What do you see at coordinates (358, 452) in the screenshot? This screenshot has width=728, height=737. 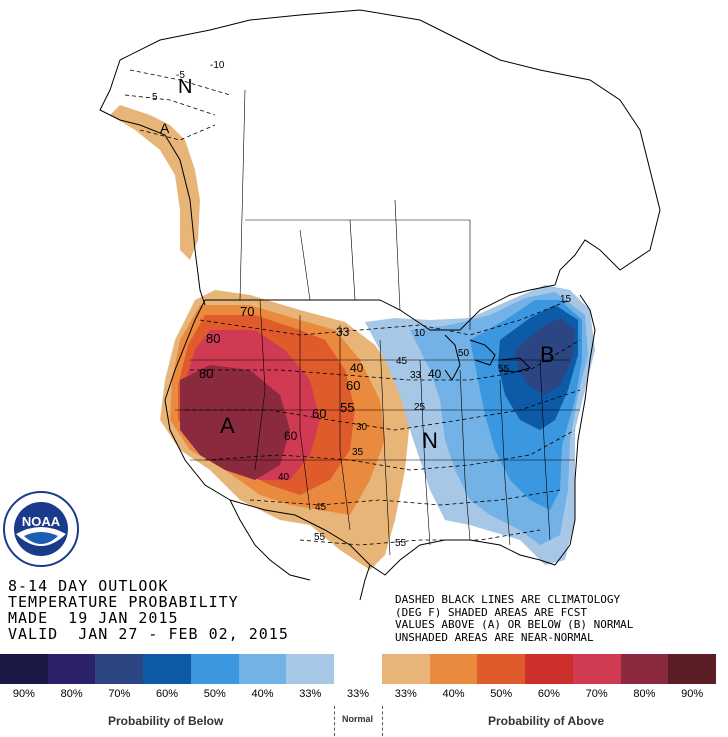 I see `clim-label: 35` at bounding box center [358, 452].